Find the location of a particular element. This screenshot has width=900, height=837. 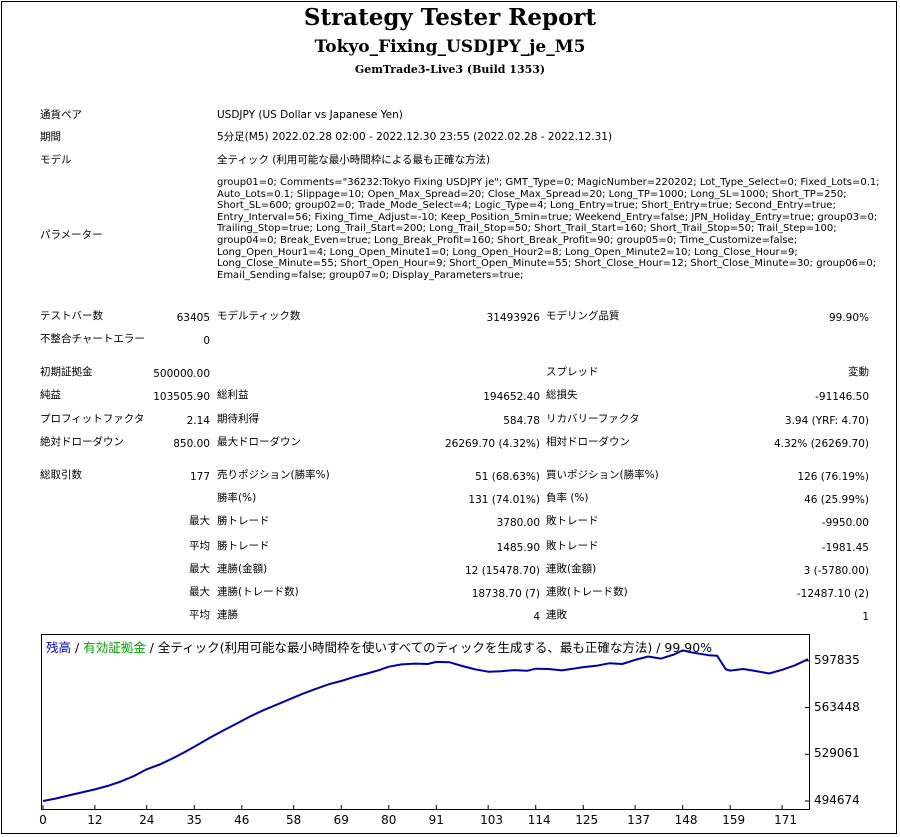

loss-rate-value: 46 (25.99%) is located at coordinates (836, 500).